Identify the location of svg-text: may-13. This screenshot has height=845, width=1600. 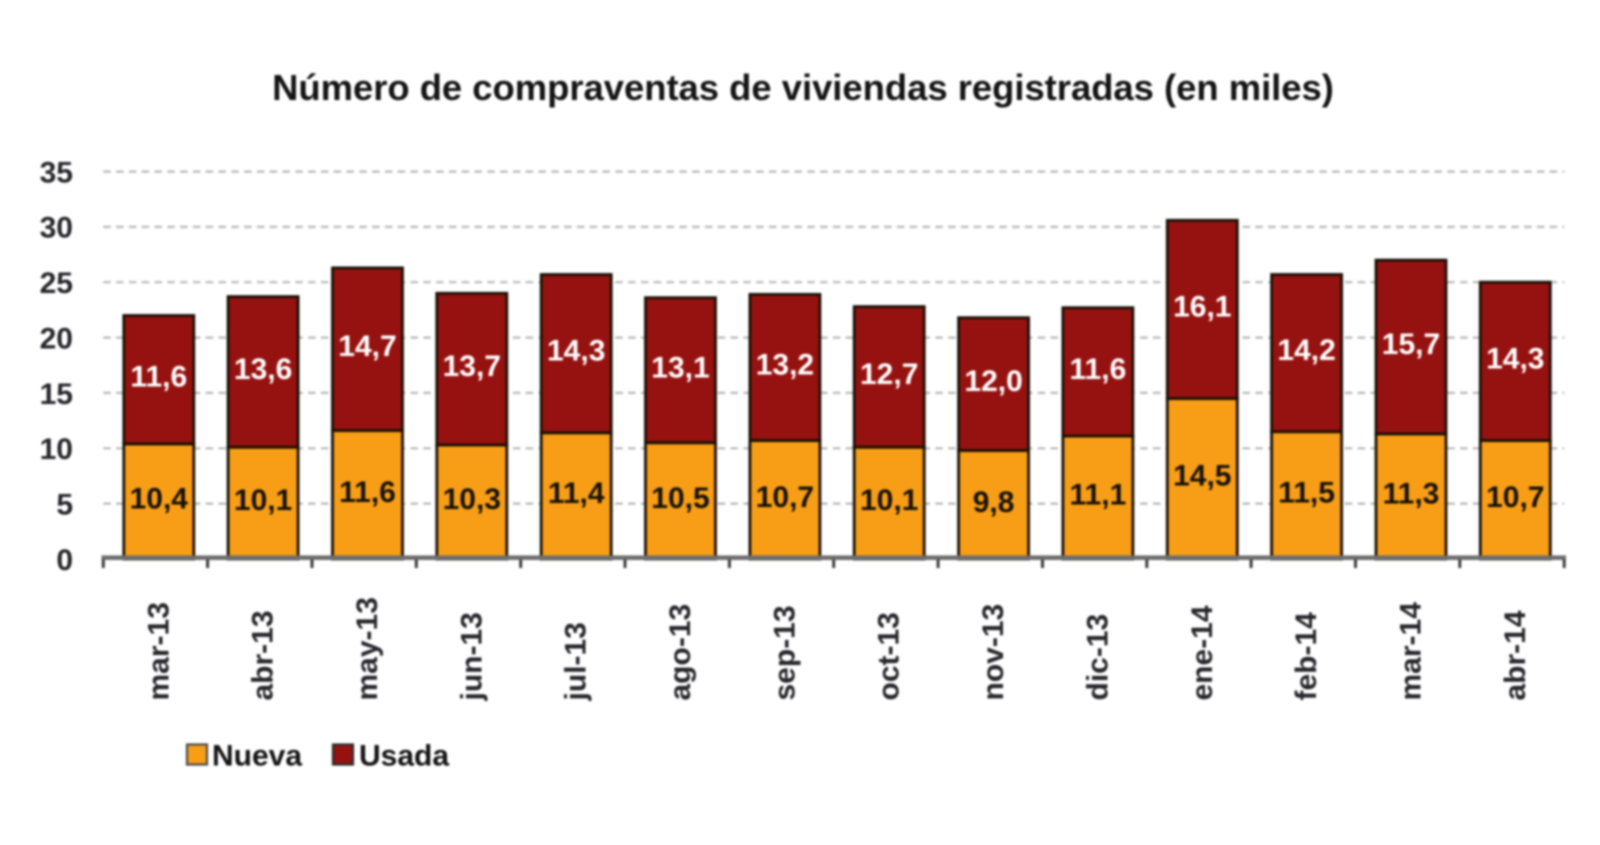
(367, 648).